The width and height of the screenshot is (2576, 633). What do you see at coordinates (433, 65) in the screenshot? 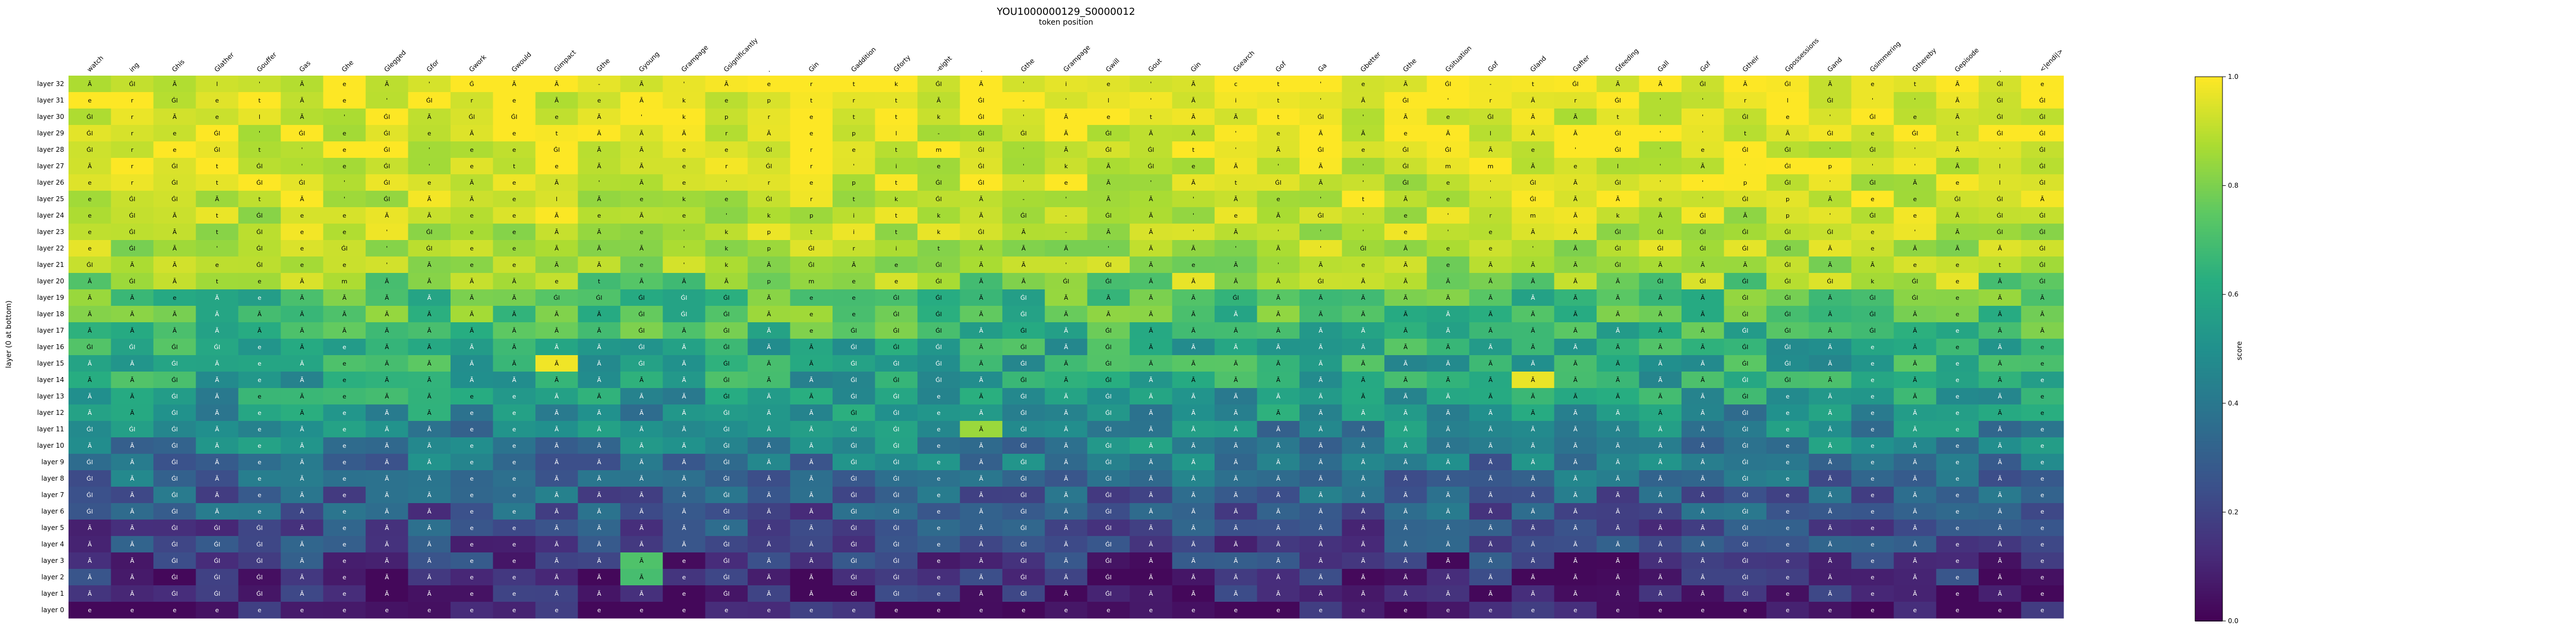
I see `x-tick-label: Gfor` at bounding box center [433, 65].